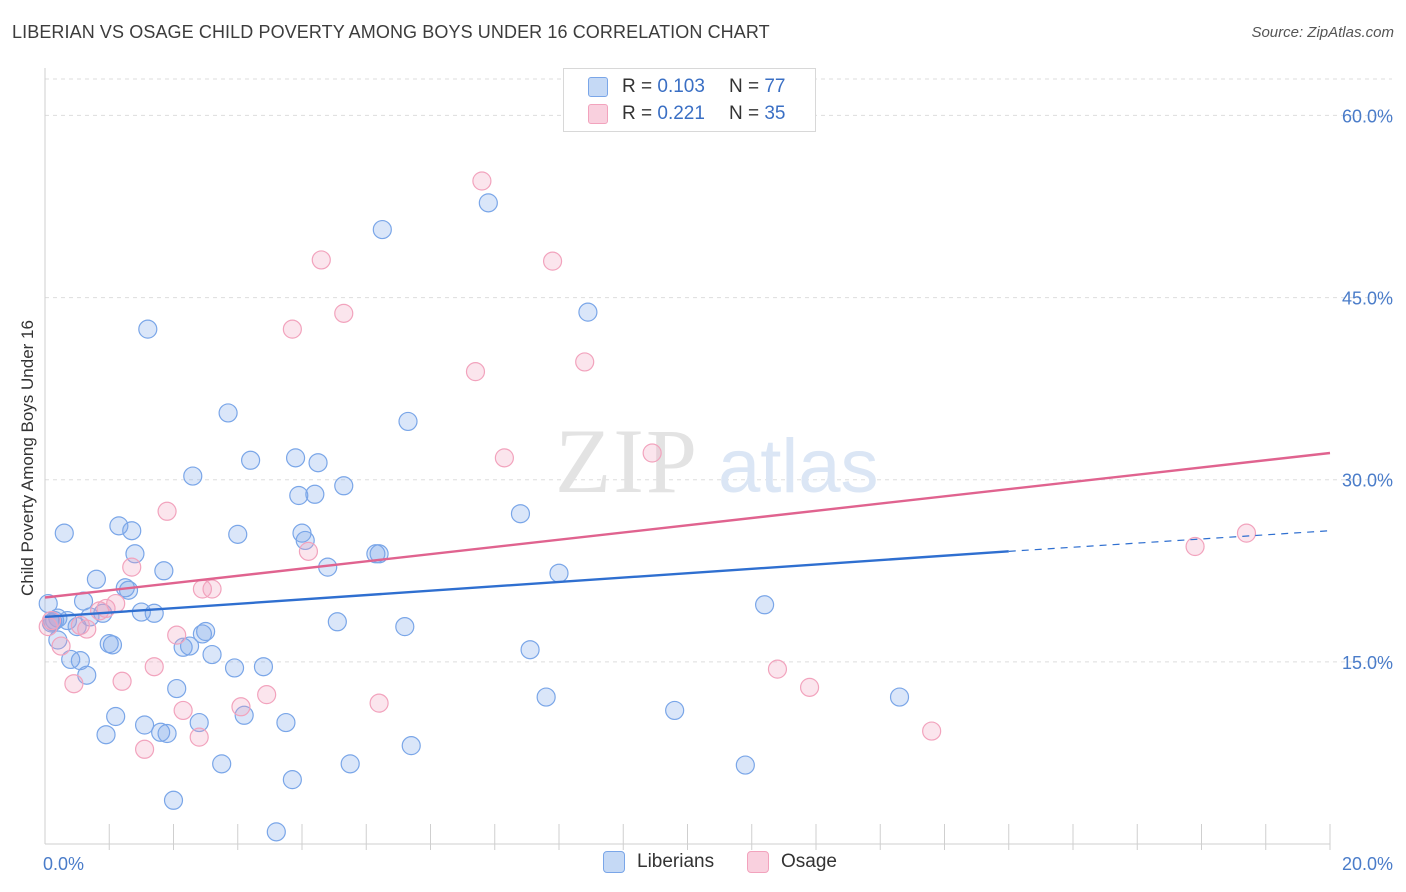 The height and width of the screenshot is (892, 1406). What do you see at coordinates (809, 861) in the screenshot?
I see `legend-label-osage: Osage` at bounding box center [809, 861].